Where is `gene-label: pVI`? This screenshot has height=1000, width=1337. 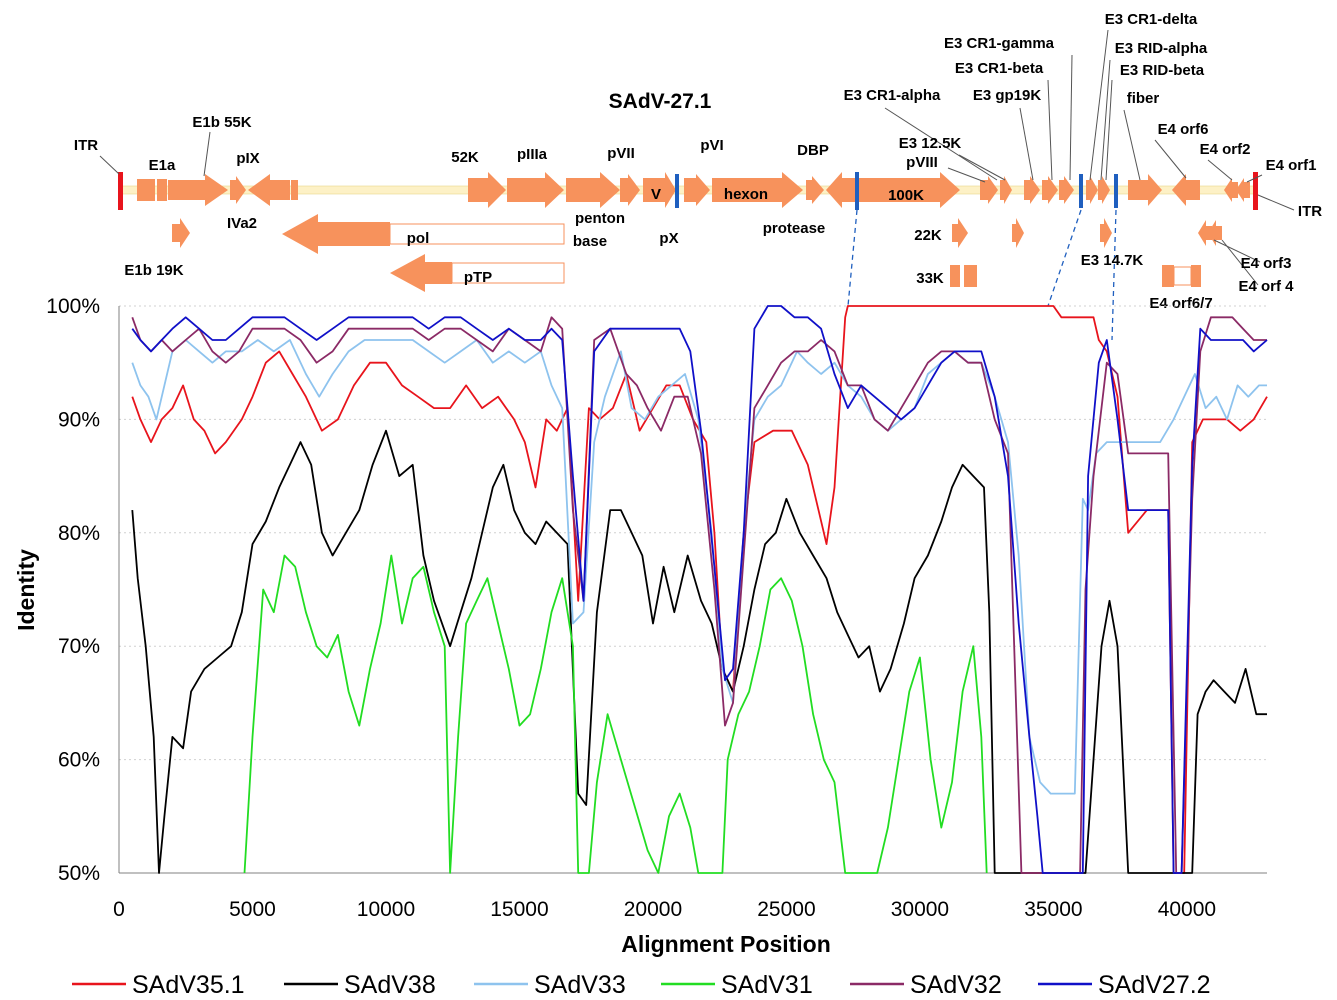
gene-label: pVI is located at coordinates (711, 145).